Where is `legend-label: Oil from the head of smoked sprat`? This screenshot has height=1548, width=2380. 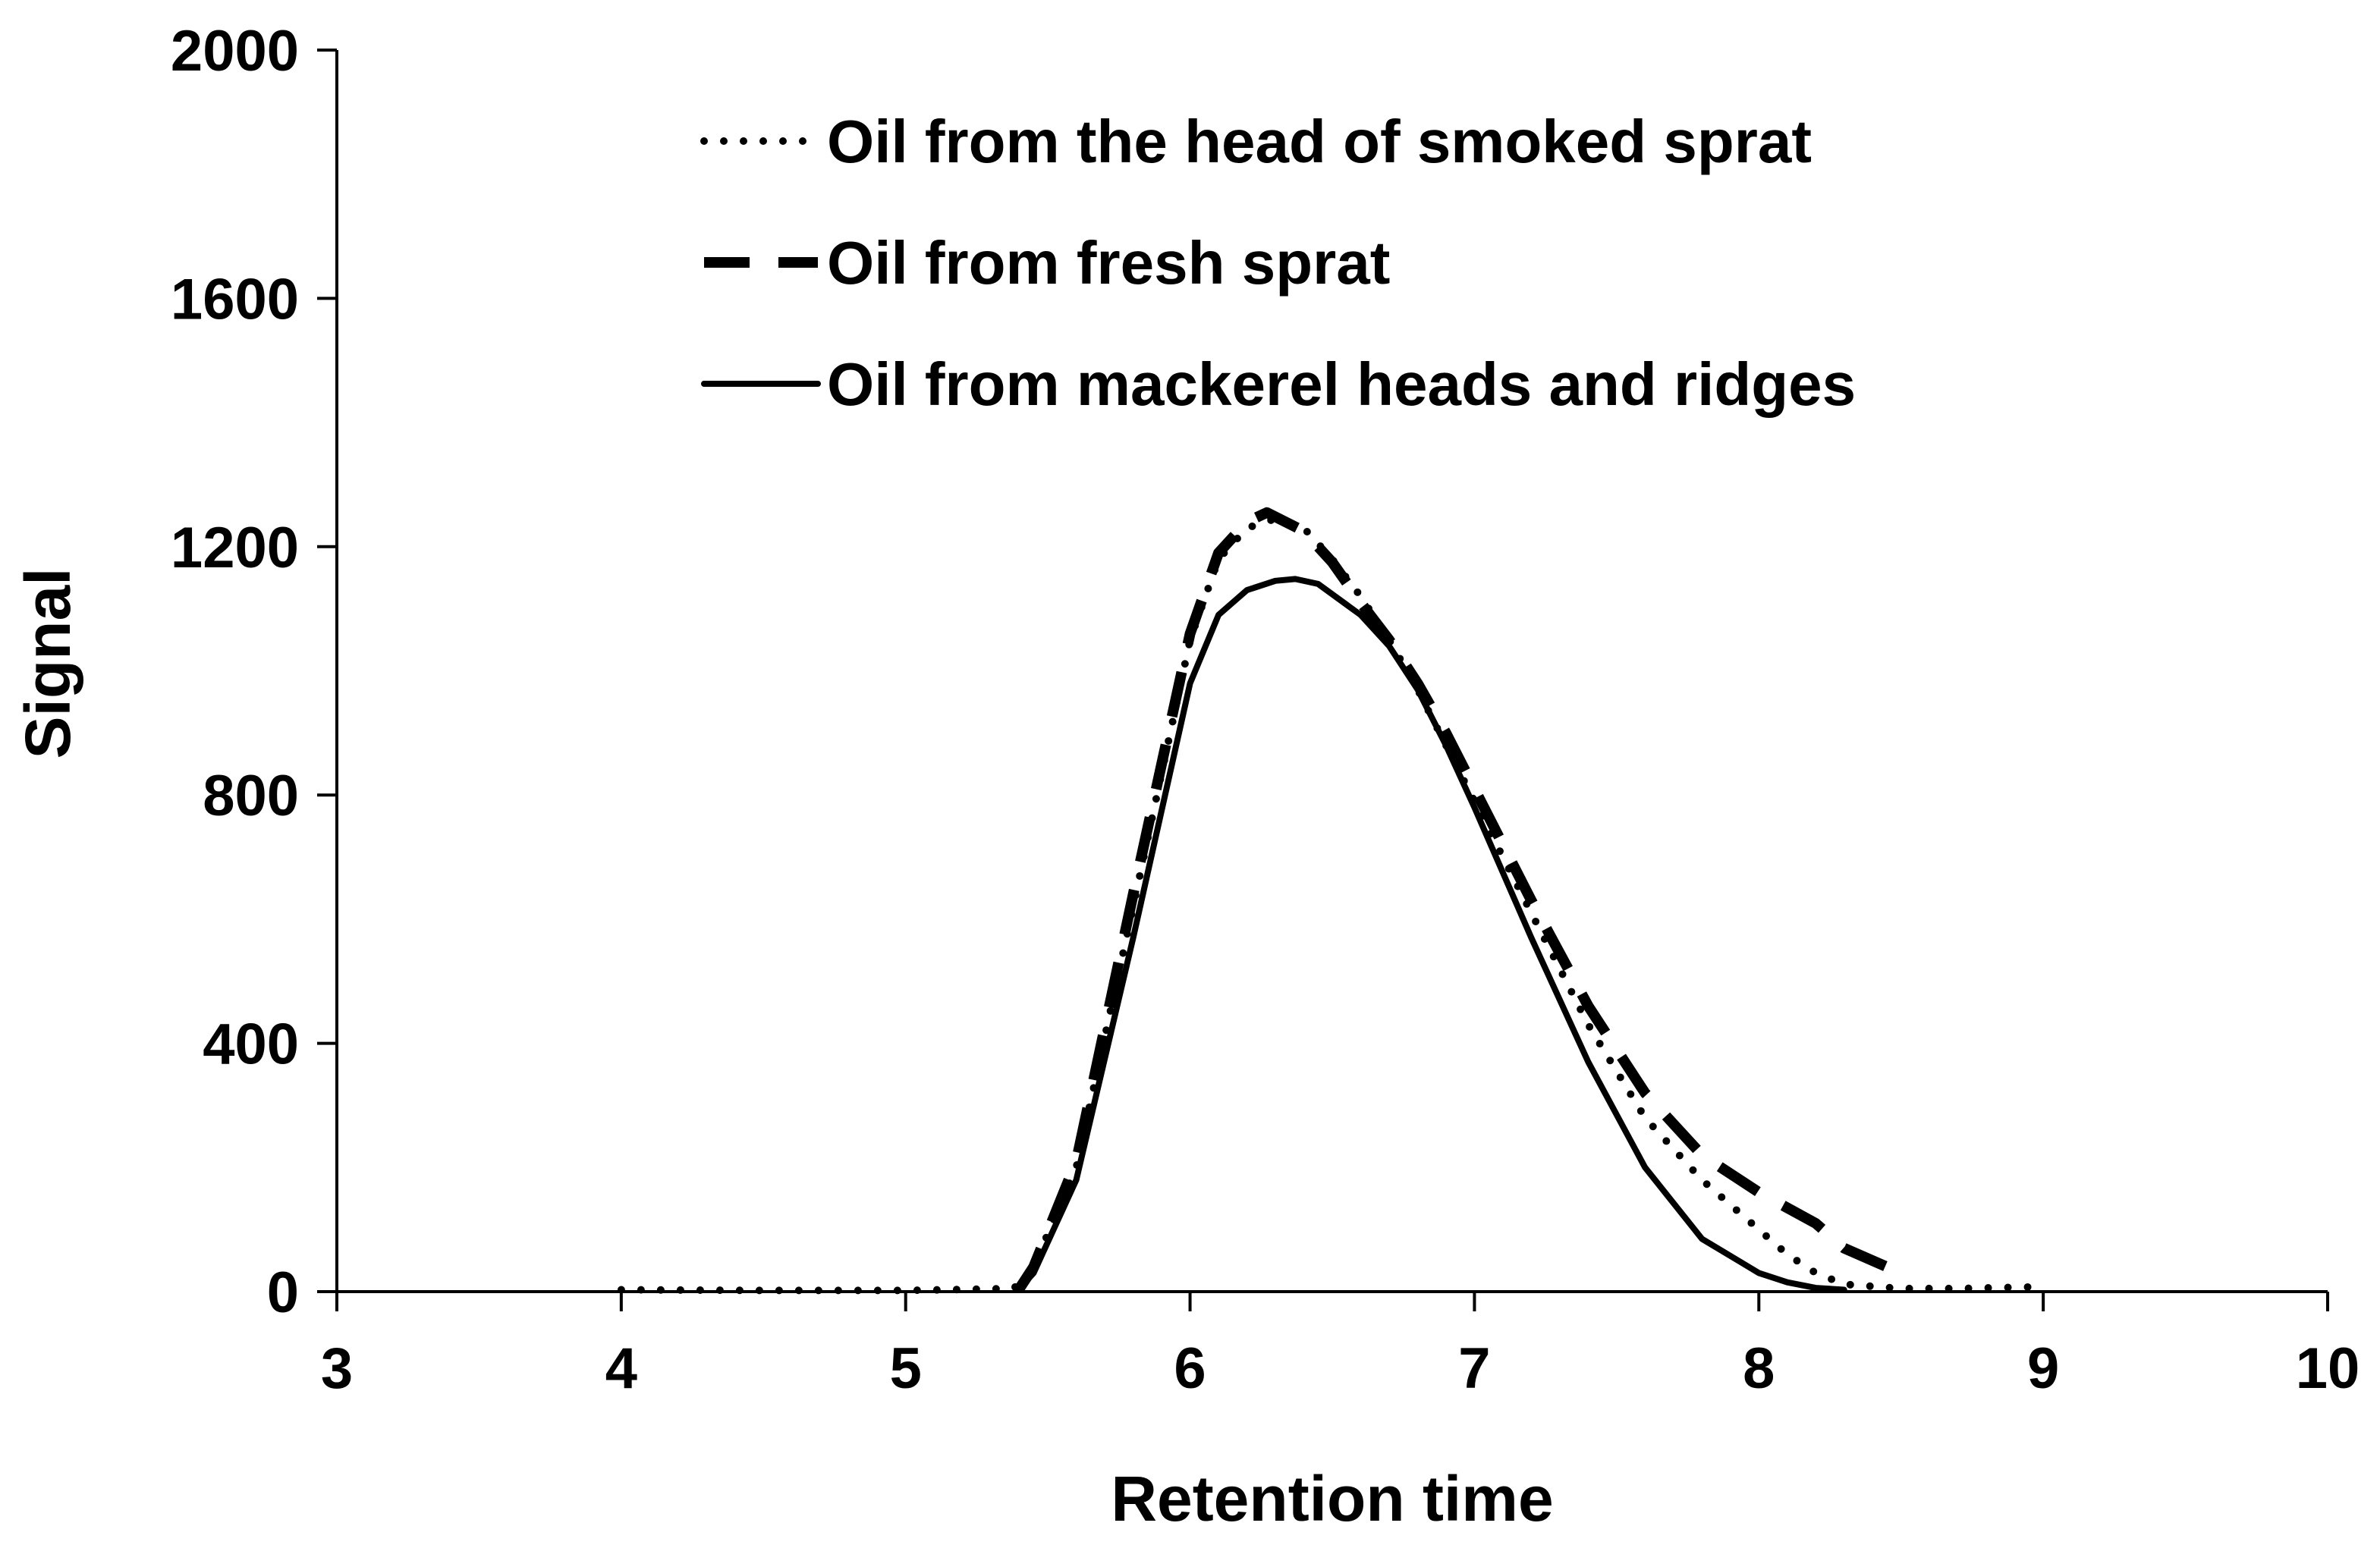
legend-label: Oil from the head of smoked sprat is located at coordinates (1319, 141).